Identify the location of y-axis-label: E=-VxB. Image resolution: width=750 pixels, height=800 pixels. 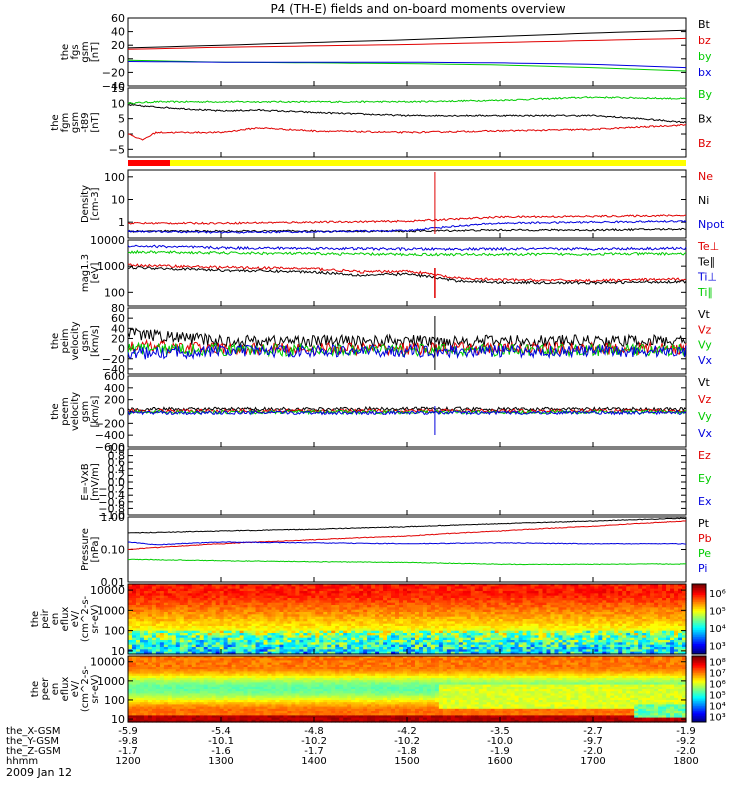
(85, 481).